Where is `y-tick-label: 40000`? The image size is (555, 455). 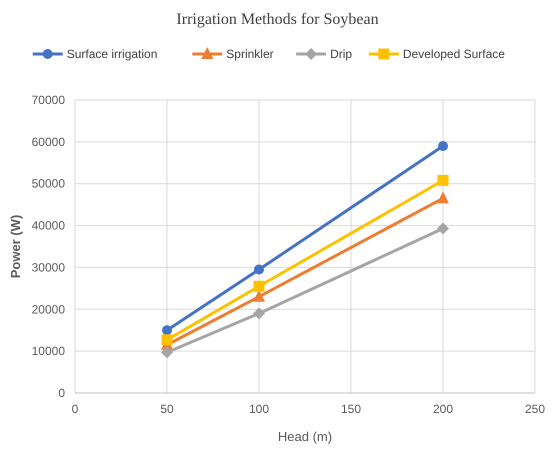 y-tick-label: 40000 is located at coordinates (49, 225).